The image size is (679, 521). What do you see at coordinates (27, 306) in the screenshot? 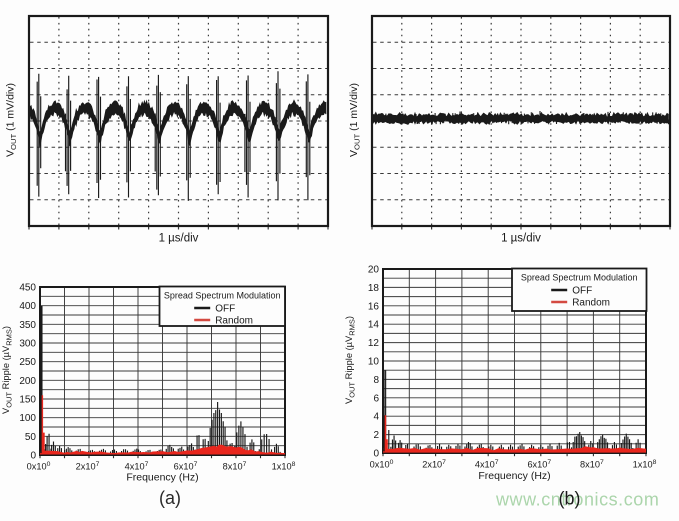
I see `svg-text: 400` at bounding box center [27, 306].